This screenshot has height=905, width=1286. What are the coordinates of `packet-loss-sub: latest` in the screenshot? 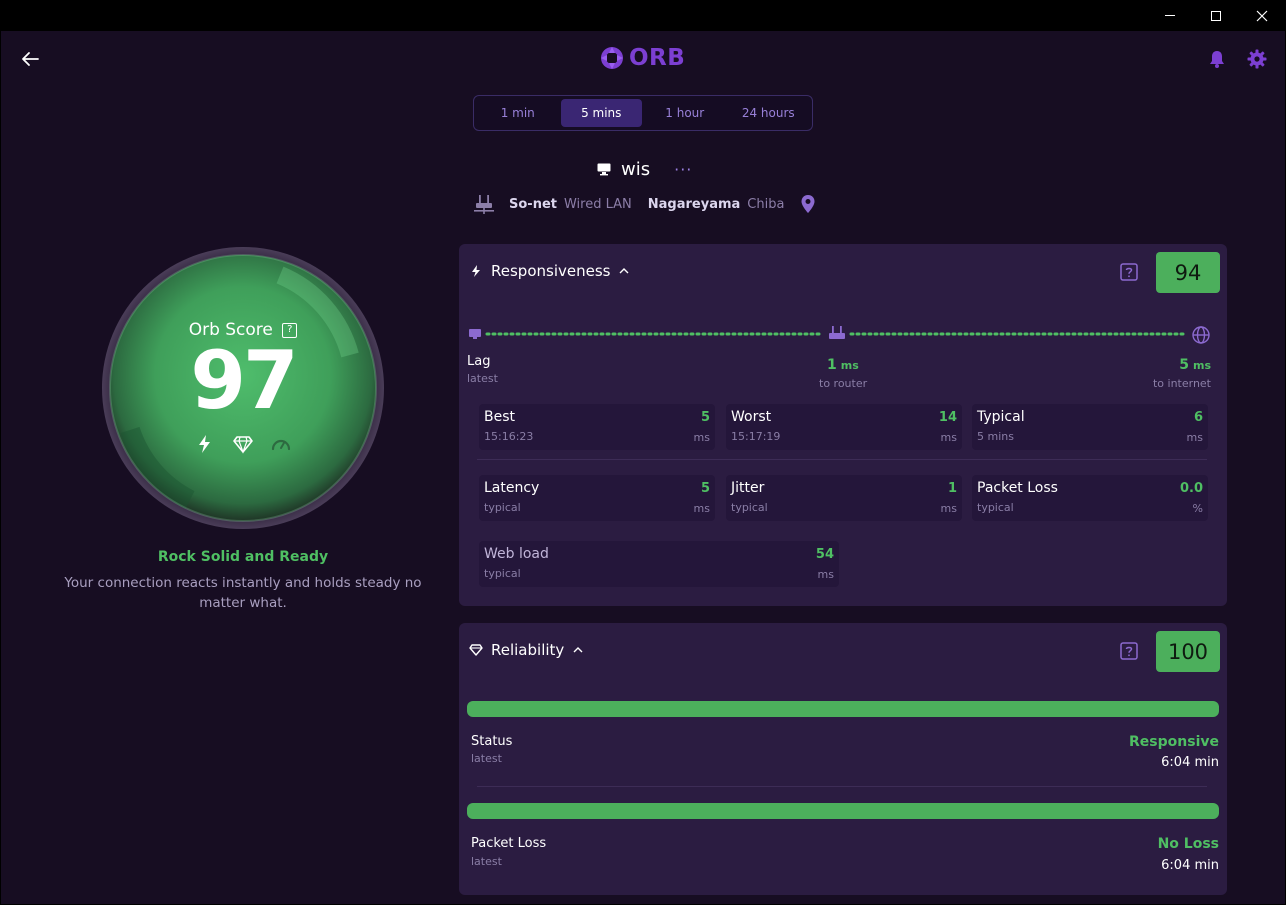 It's located at (486, 861).